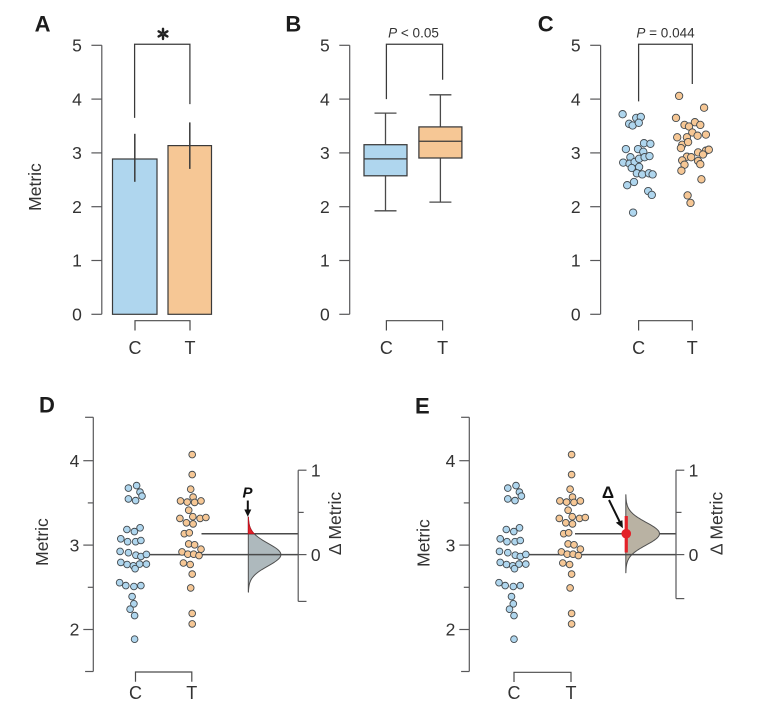 The image size is (768, 717). What do you see at coordinates (608, 492) in the screenshot?
I see `svg-text: Δ` at bounding box center [608, 492].